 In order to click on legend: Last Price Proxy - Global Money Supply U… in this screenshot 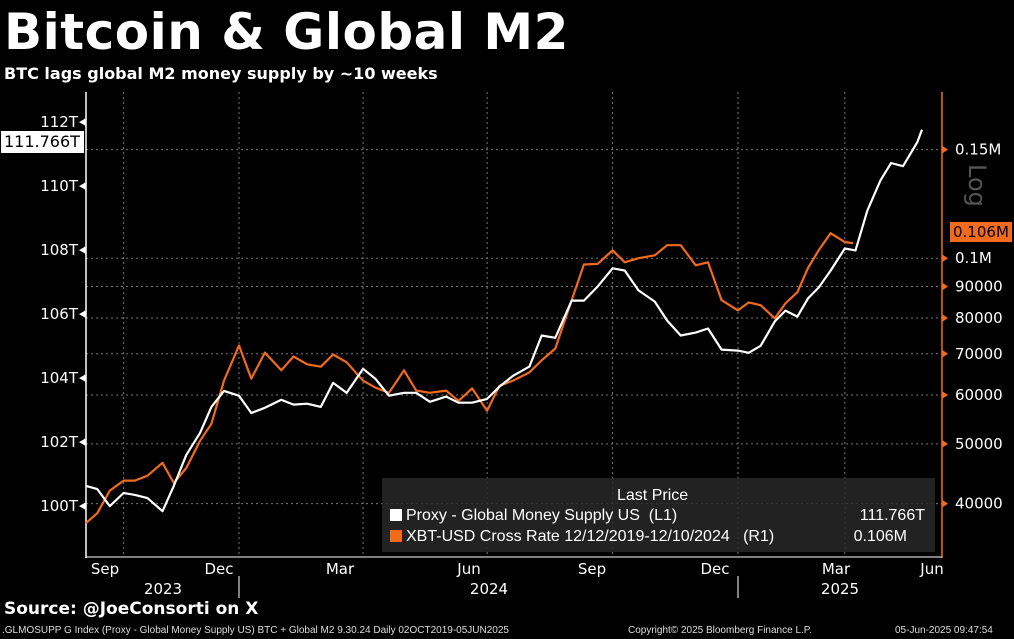, I will do `click(658, 515)`.